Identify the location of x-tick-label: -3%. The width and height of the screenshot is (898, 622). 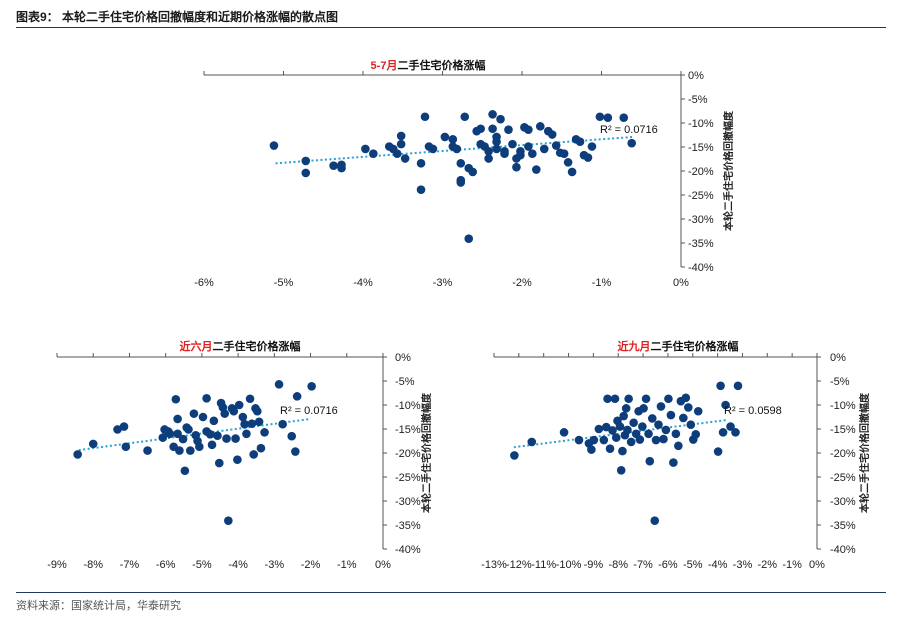
(275, 565).